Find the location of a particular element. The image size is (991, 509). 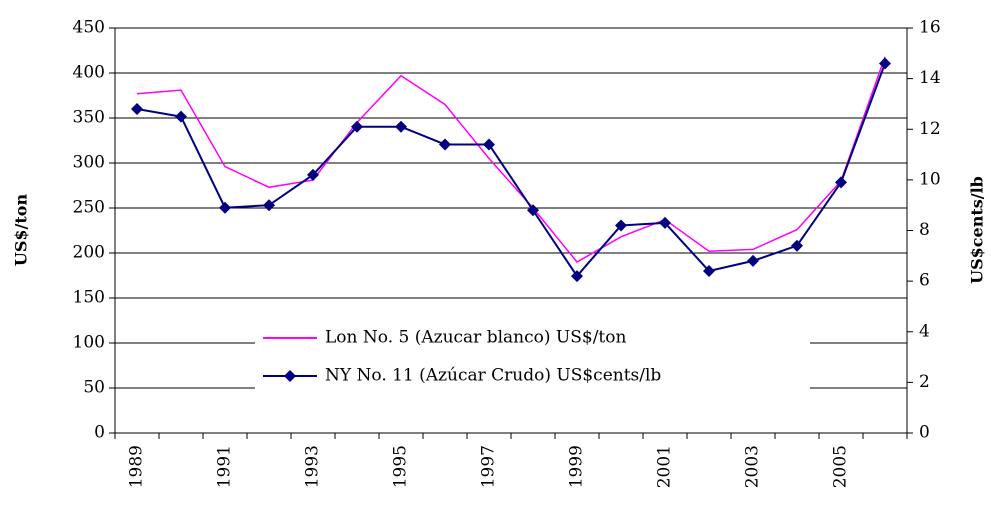

y-tick-label: 200 is located at coordinates (89, 253).